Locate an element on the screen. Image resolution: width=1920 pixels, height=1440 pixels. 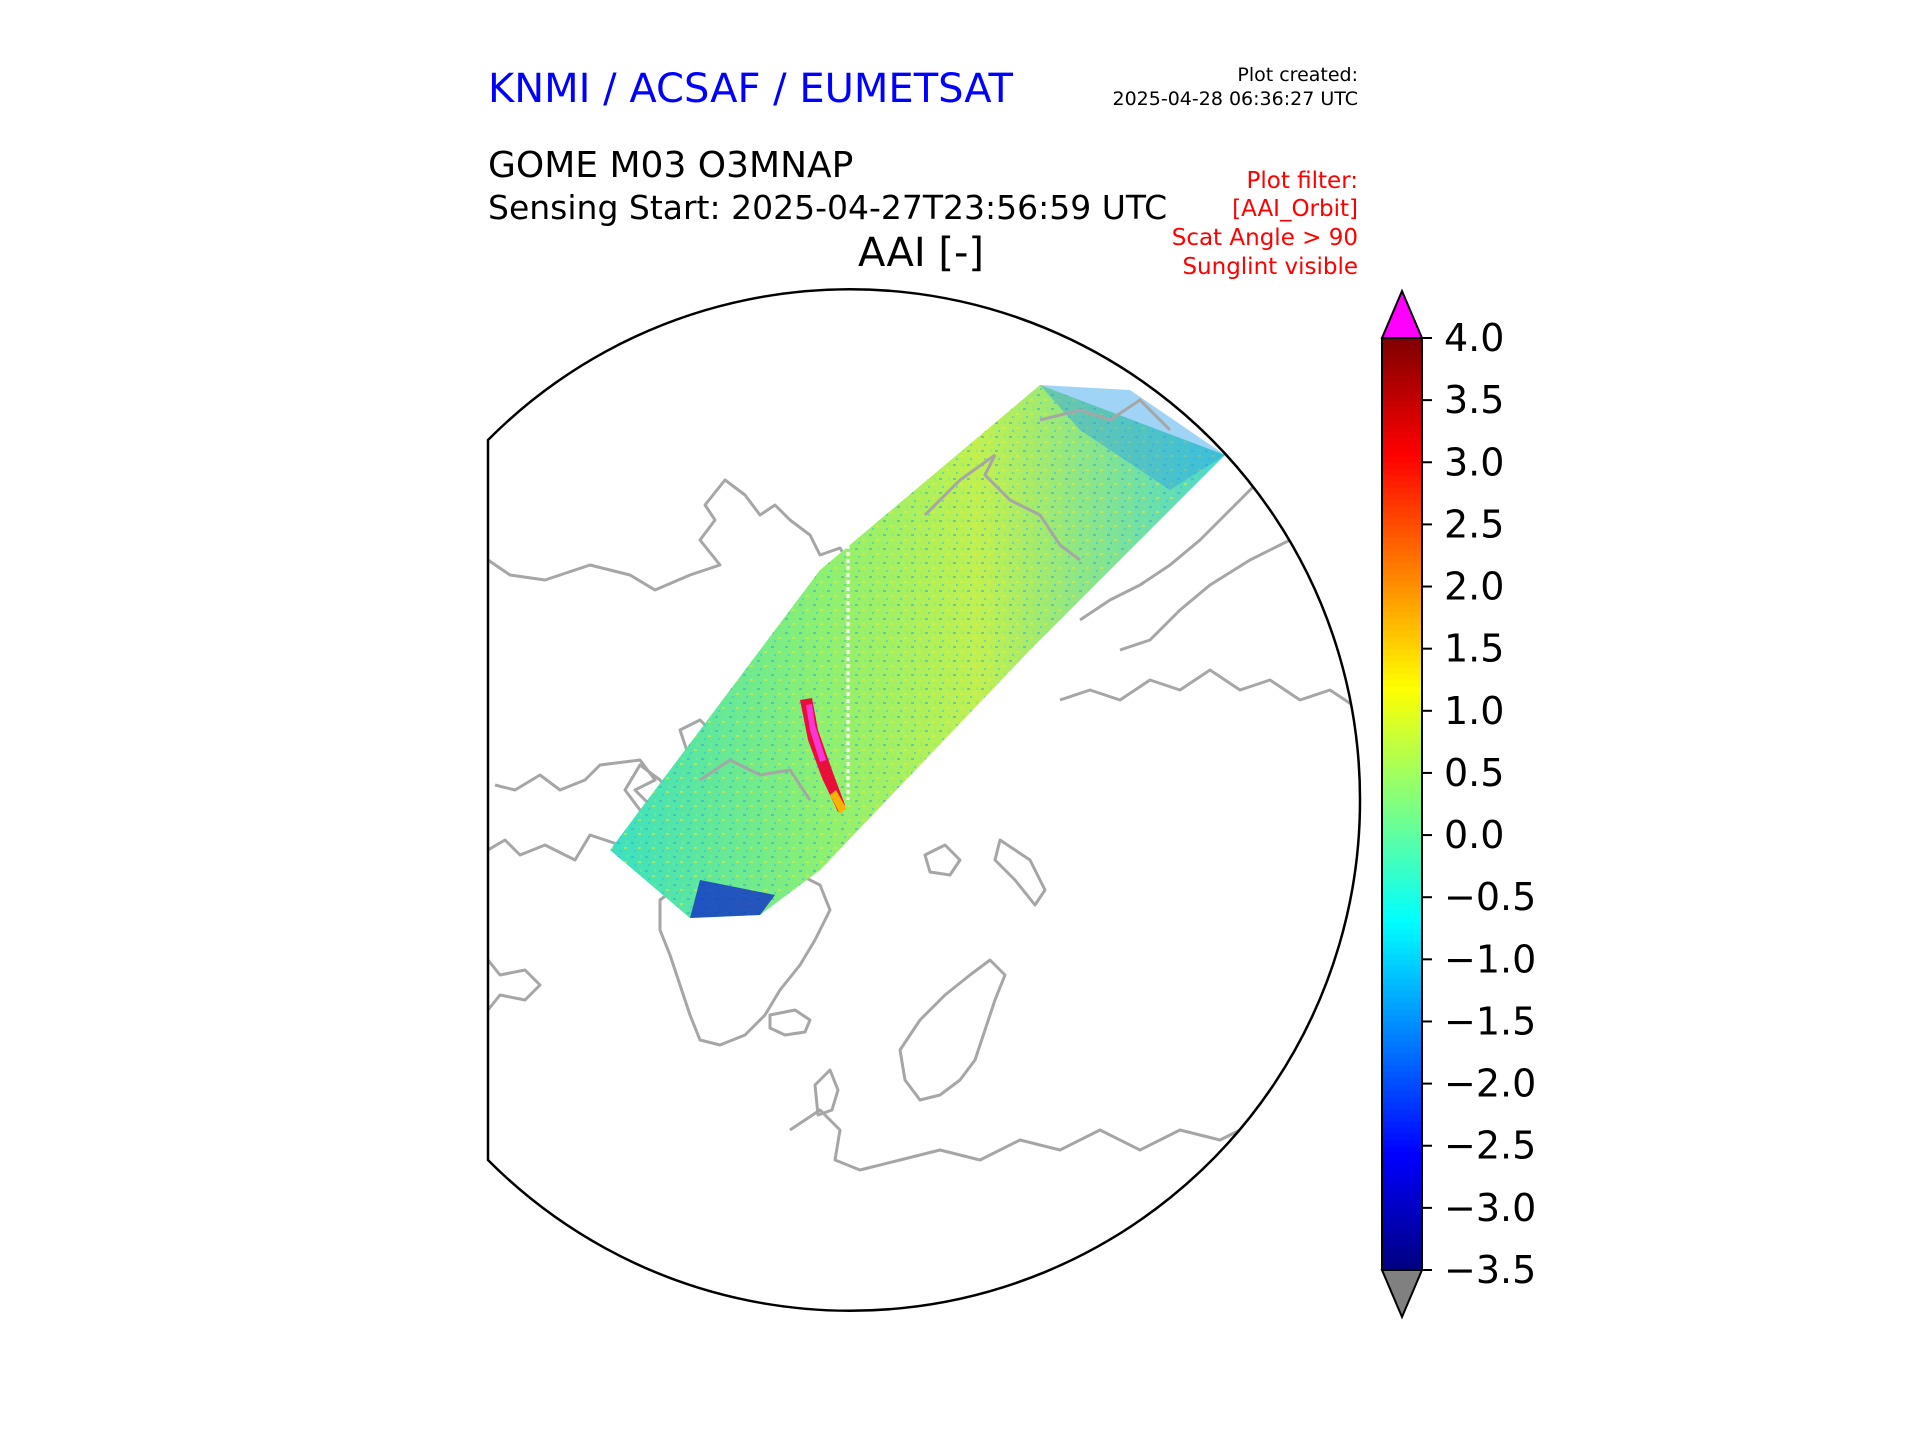
colorbar-tick-label: 3.0 is located at coordinates (1474, 462).